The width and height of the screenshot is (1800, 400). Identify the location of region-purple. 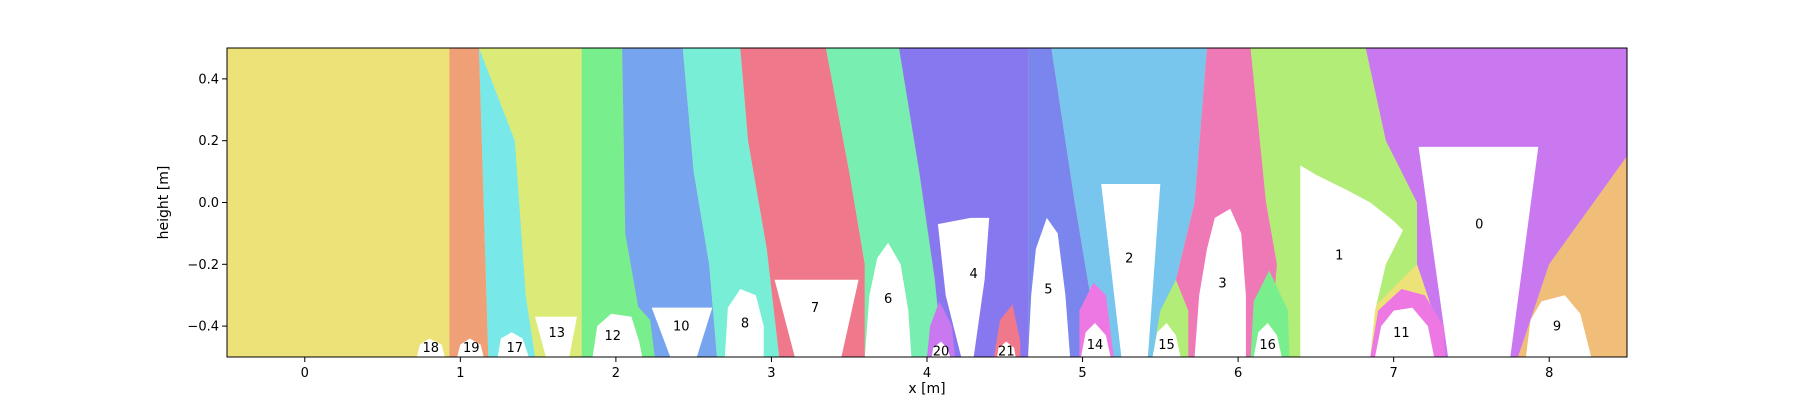
(964, 202).